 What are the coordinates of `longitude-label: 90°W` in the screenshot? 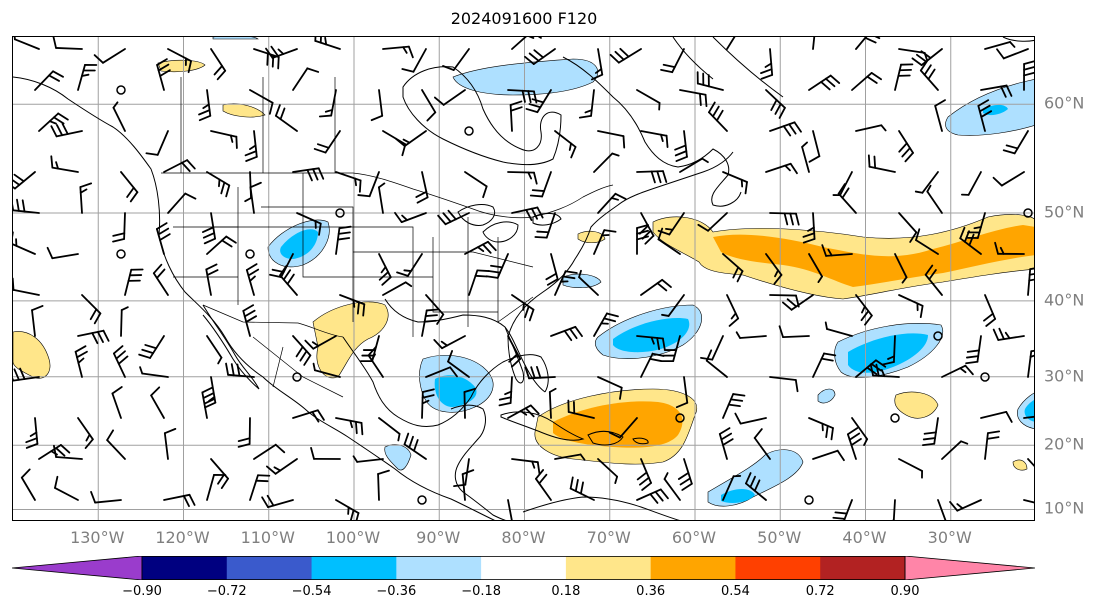 It's located at (438, 537).